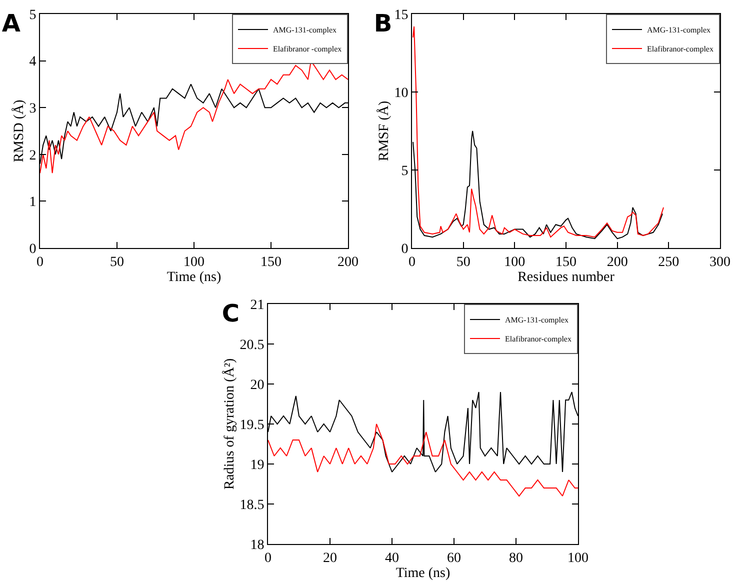 The width and height of the screenshot is (742, 586). I want to click on y-axis-title: RMSD (Å), so click(18, 130).